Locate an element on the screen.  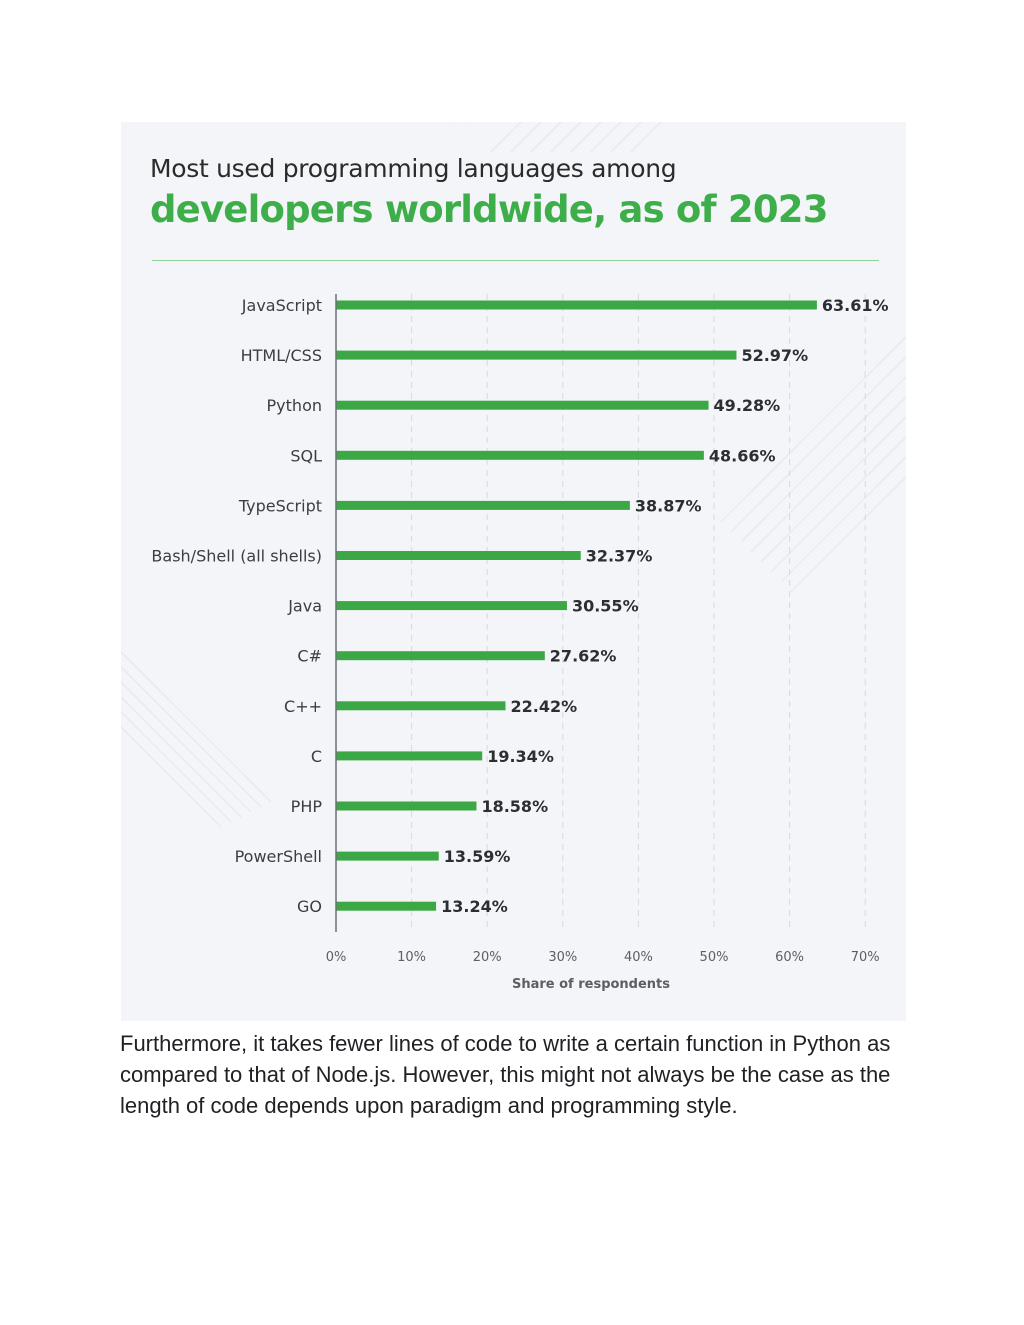
bar-go is located at coordinates (386, 906).